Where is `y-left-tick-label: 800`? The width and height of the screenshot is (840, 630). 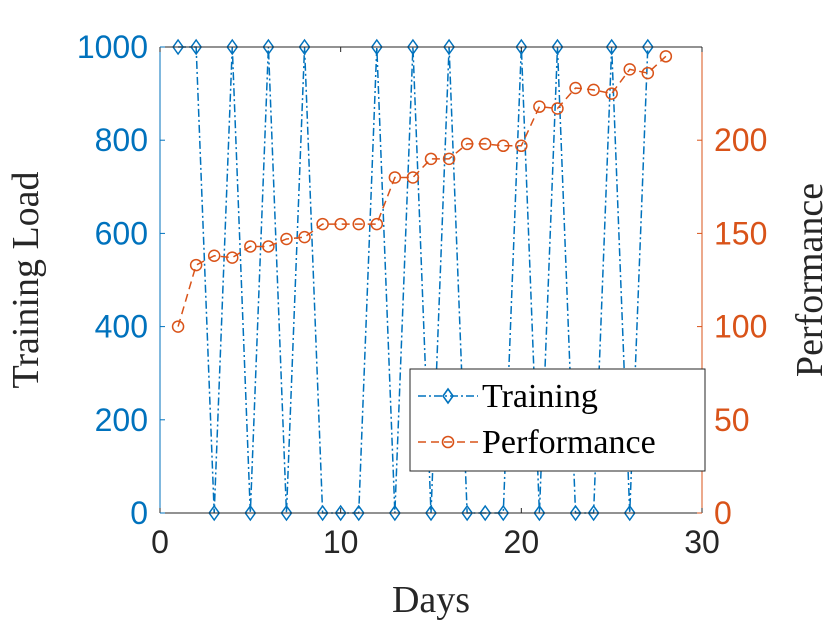 y-left-tick-label: 800 is located at coordinates (121, 140).